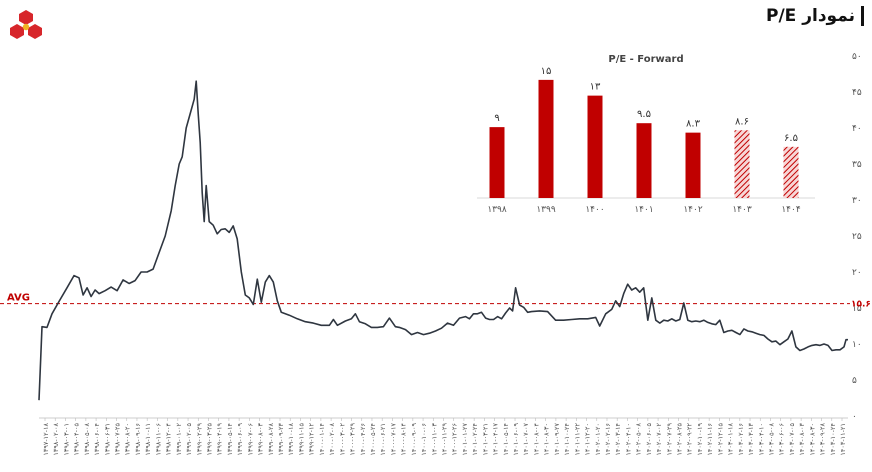  I want to click on x-tick-label: ۱۴۰۰-۰۴-۲۶, so click(363, 439).